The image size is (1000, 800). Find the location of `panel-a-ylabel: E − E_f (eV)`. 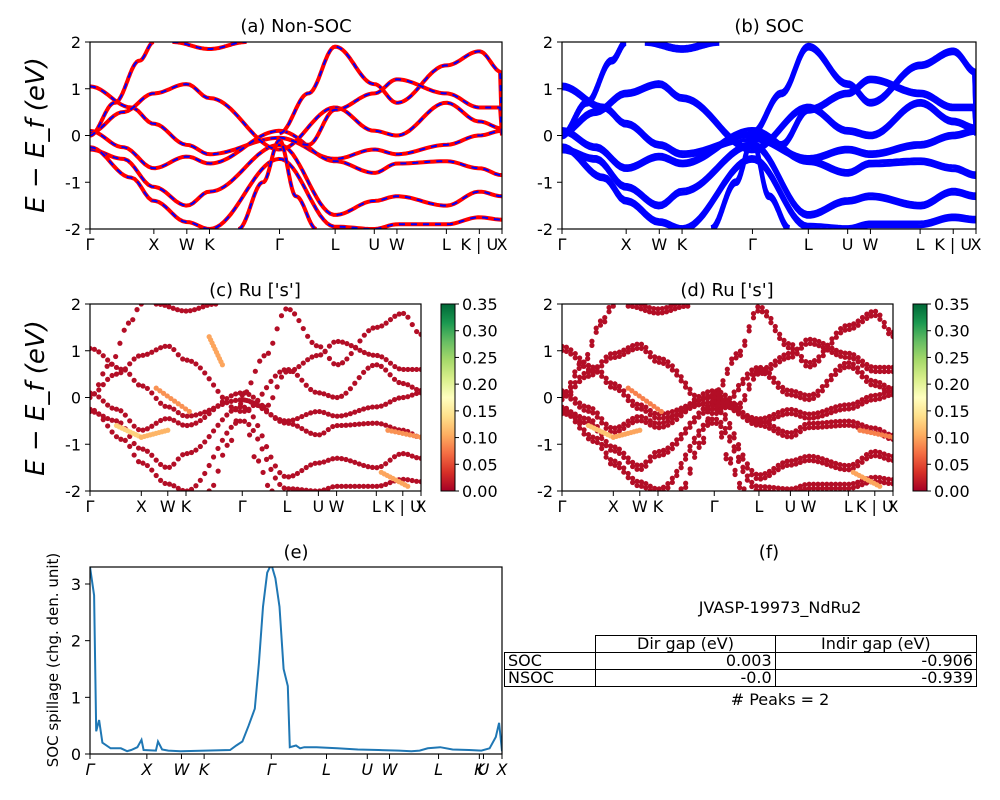

panel-a-ylabel: E − E_f (eV) is located at coordinates (36, 135).